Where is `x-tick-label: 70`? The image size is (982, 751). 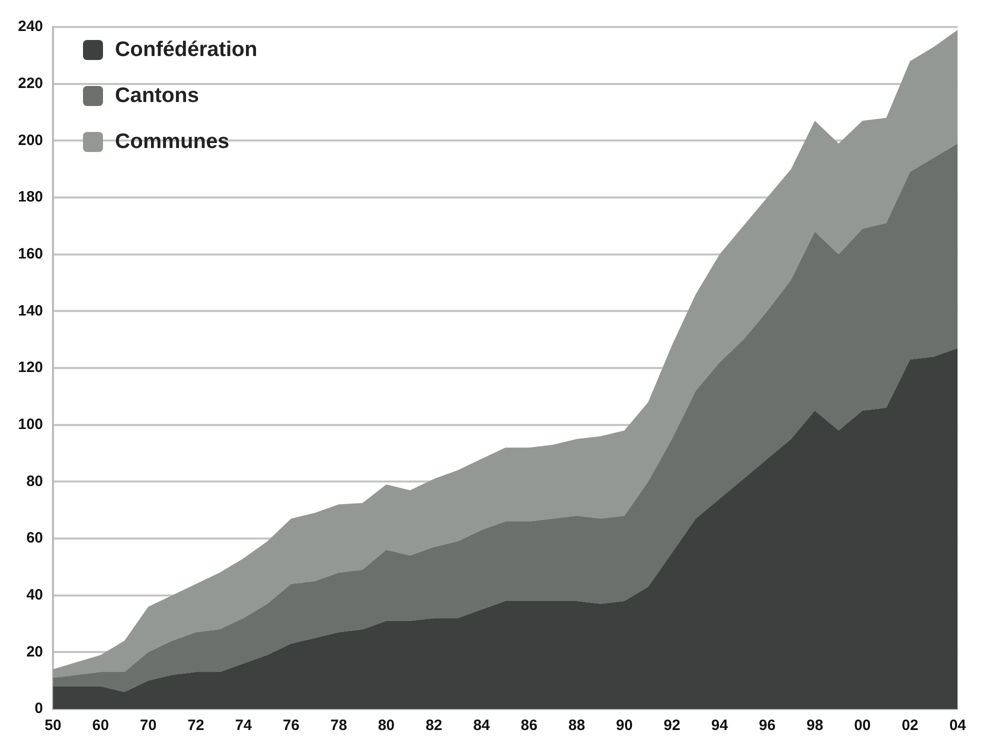 x-tick-label: 70 is located at coordinates (148, 725).